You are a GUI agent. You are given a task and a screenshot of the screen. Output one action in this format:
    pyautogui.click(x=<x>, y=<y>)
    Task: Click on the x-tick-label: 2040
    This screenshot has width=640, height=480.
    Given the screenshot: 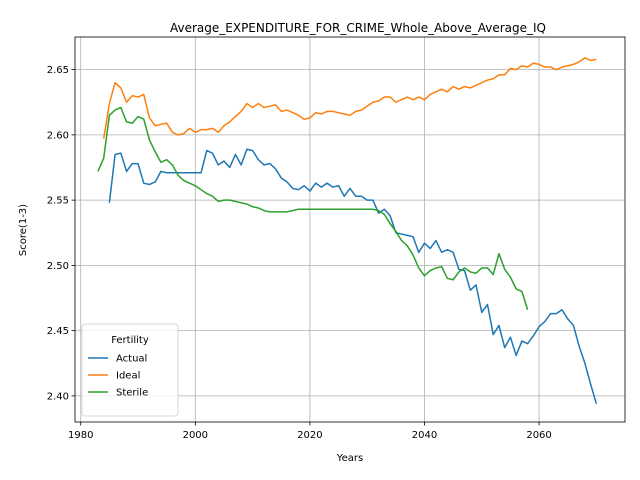 What is the action you would take?
    pyautogui.click(x=424, y=435)
    